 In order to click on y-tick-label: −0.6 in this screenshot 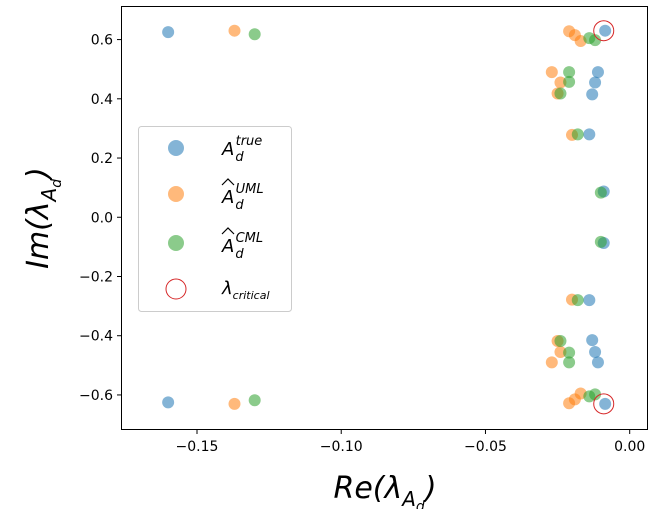, I will do `click(96, 396)`.